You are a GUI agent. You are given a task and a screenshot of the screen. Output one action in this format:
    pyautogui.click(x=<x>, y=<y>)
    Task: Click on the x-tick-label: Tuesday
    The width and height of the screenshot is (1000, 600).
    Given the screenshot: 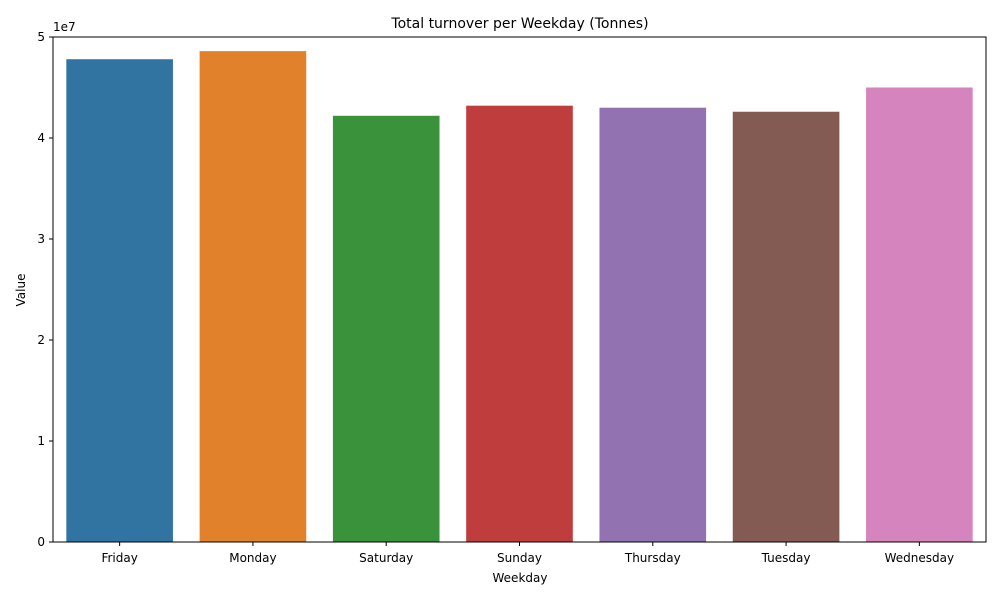 What is the action you would take?
    pyautogui.click(x=786, y=558)
    